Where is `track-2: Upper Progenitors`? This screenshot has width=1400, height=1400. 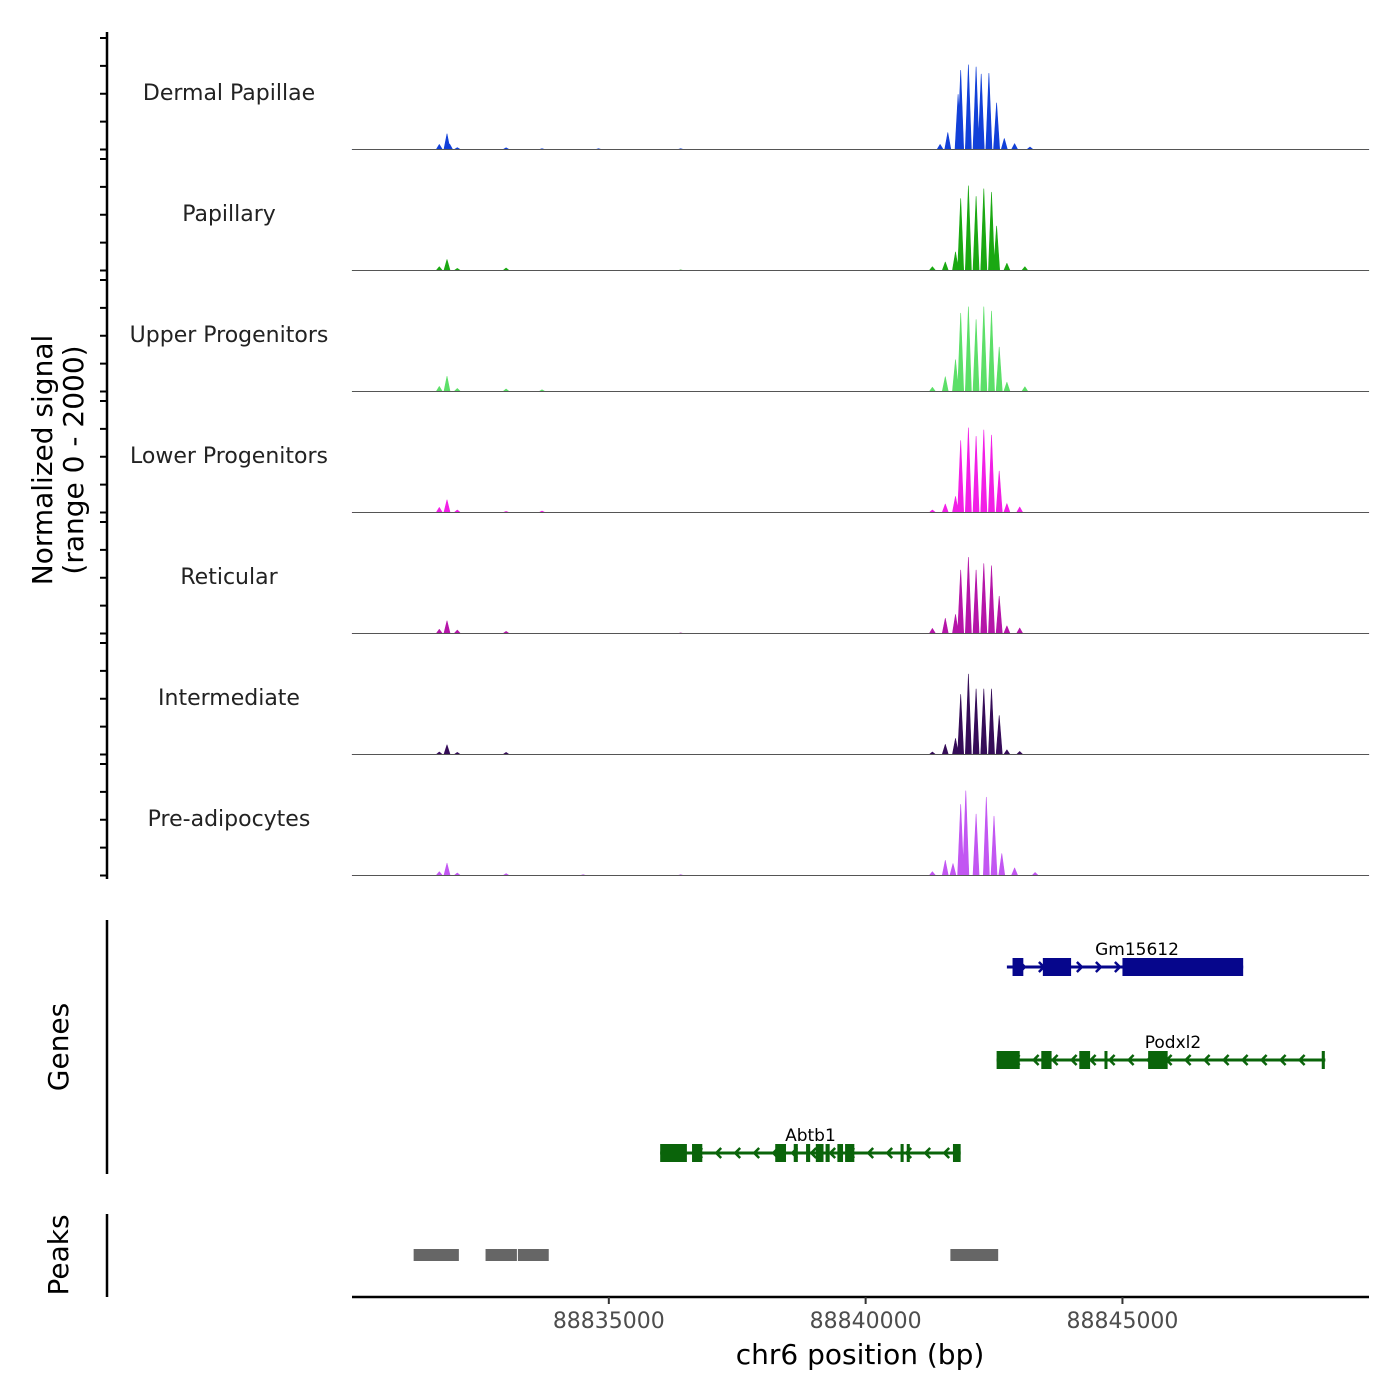
track-2: Upper Progenitors is located at coordinates (750, 349).